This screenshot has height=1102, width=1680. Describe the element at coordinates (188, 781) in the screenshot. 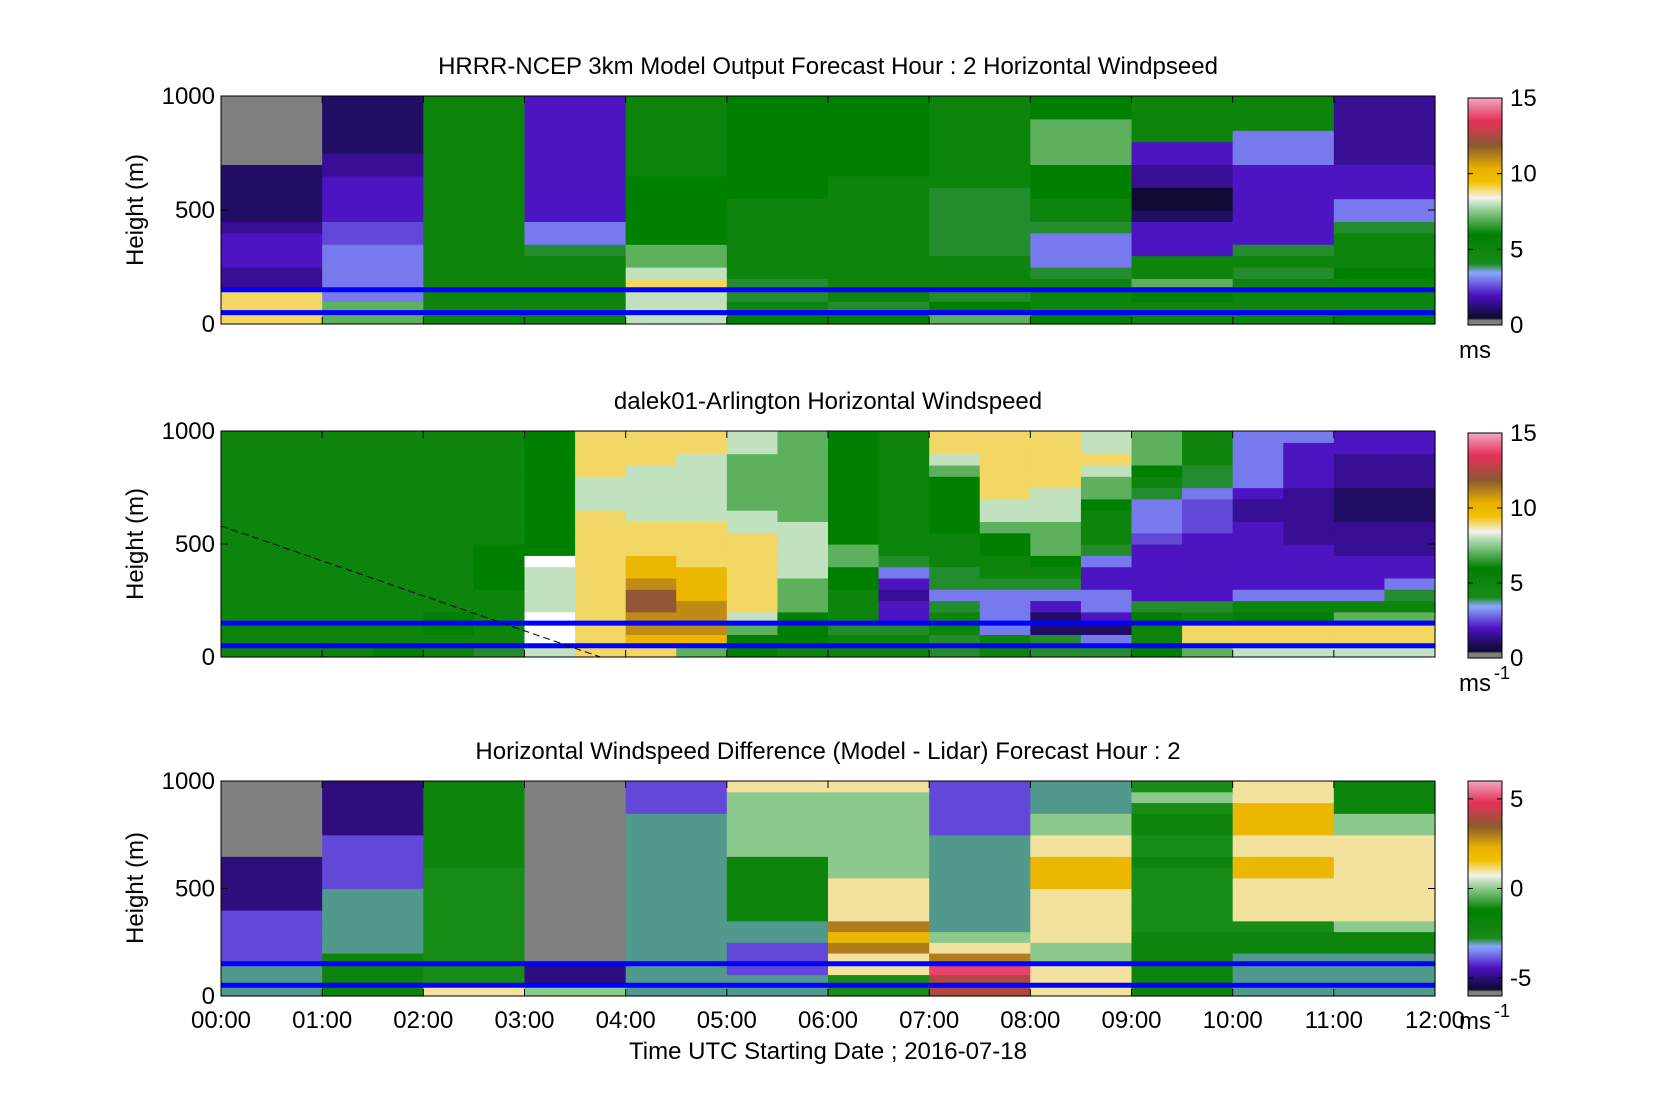

I see `y-tick-label: 1000` at that location.